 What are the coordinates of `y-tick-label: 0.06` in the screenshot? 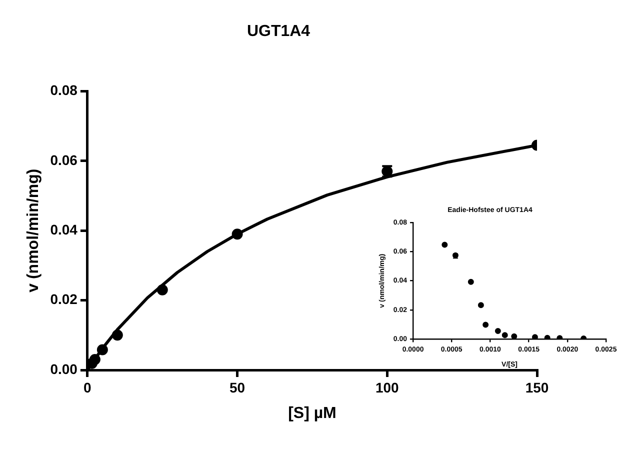 It's located at (64, 160).